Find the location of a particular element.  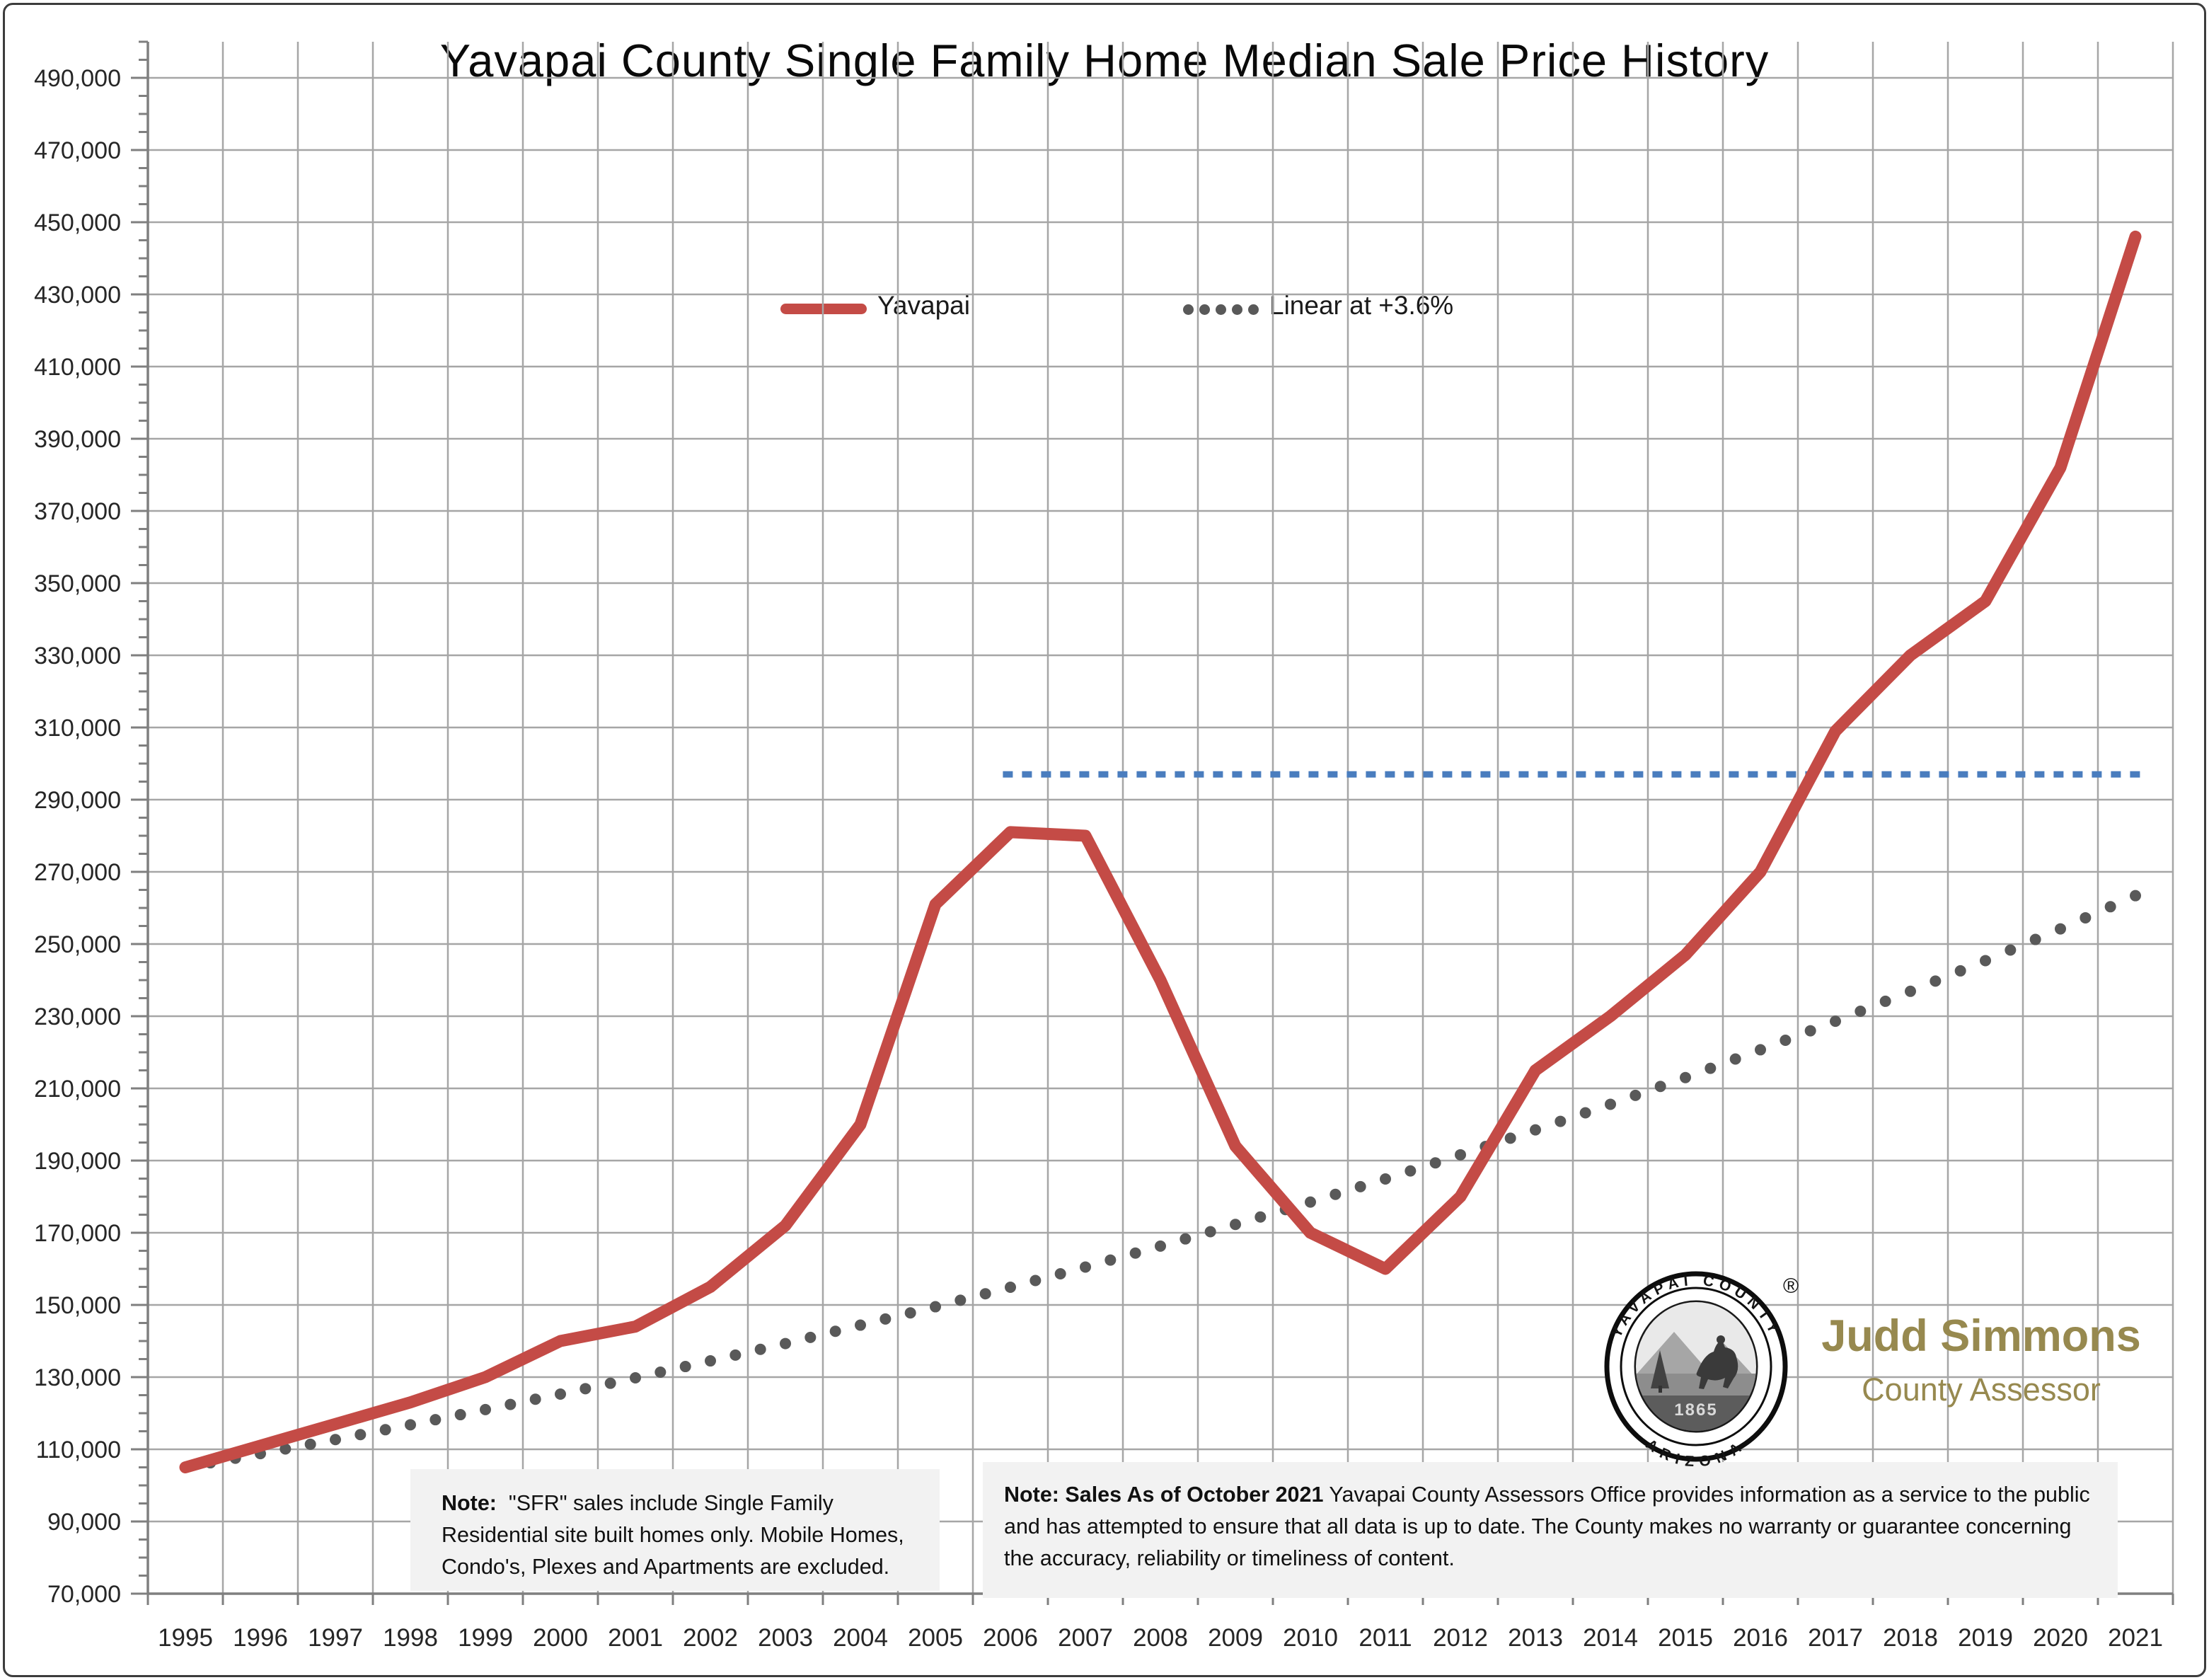

seal-inner-ring is located at coordinates (1696, 1366).